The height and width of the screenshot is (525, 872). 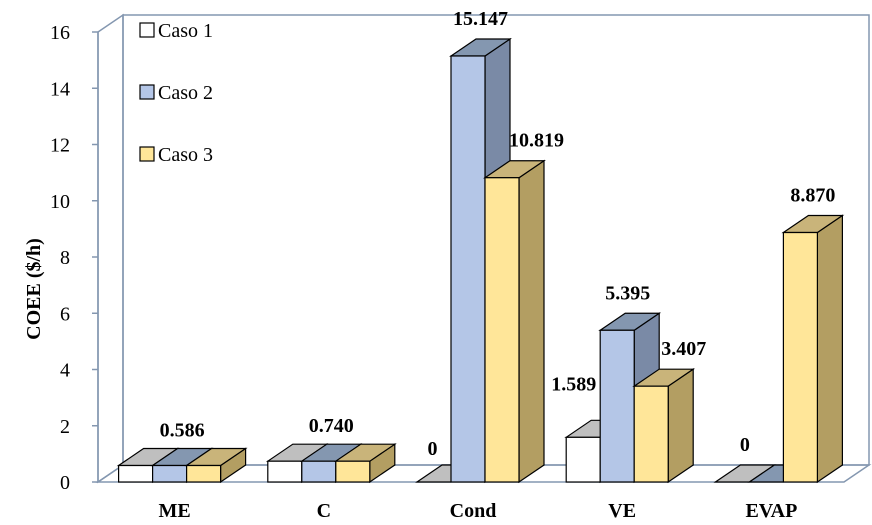 What do you see at coordinates (683, 349) in the screenshot?
I see `data-label-ve-caso-3: 3.407` at bounding box center [683, 349].